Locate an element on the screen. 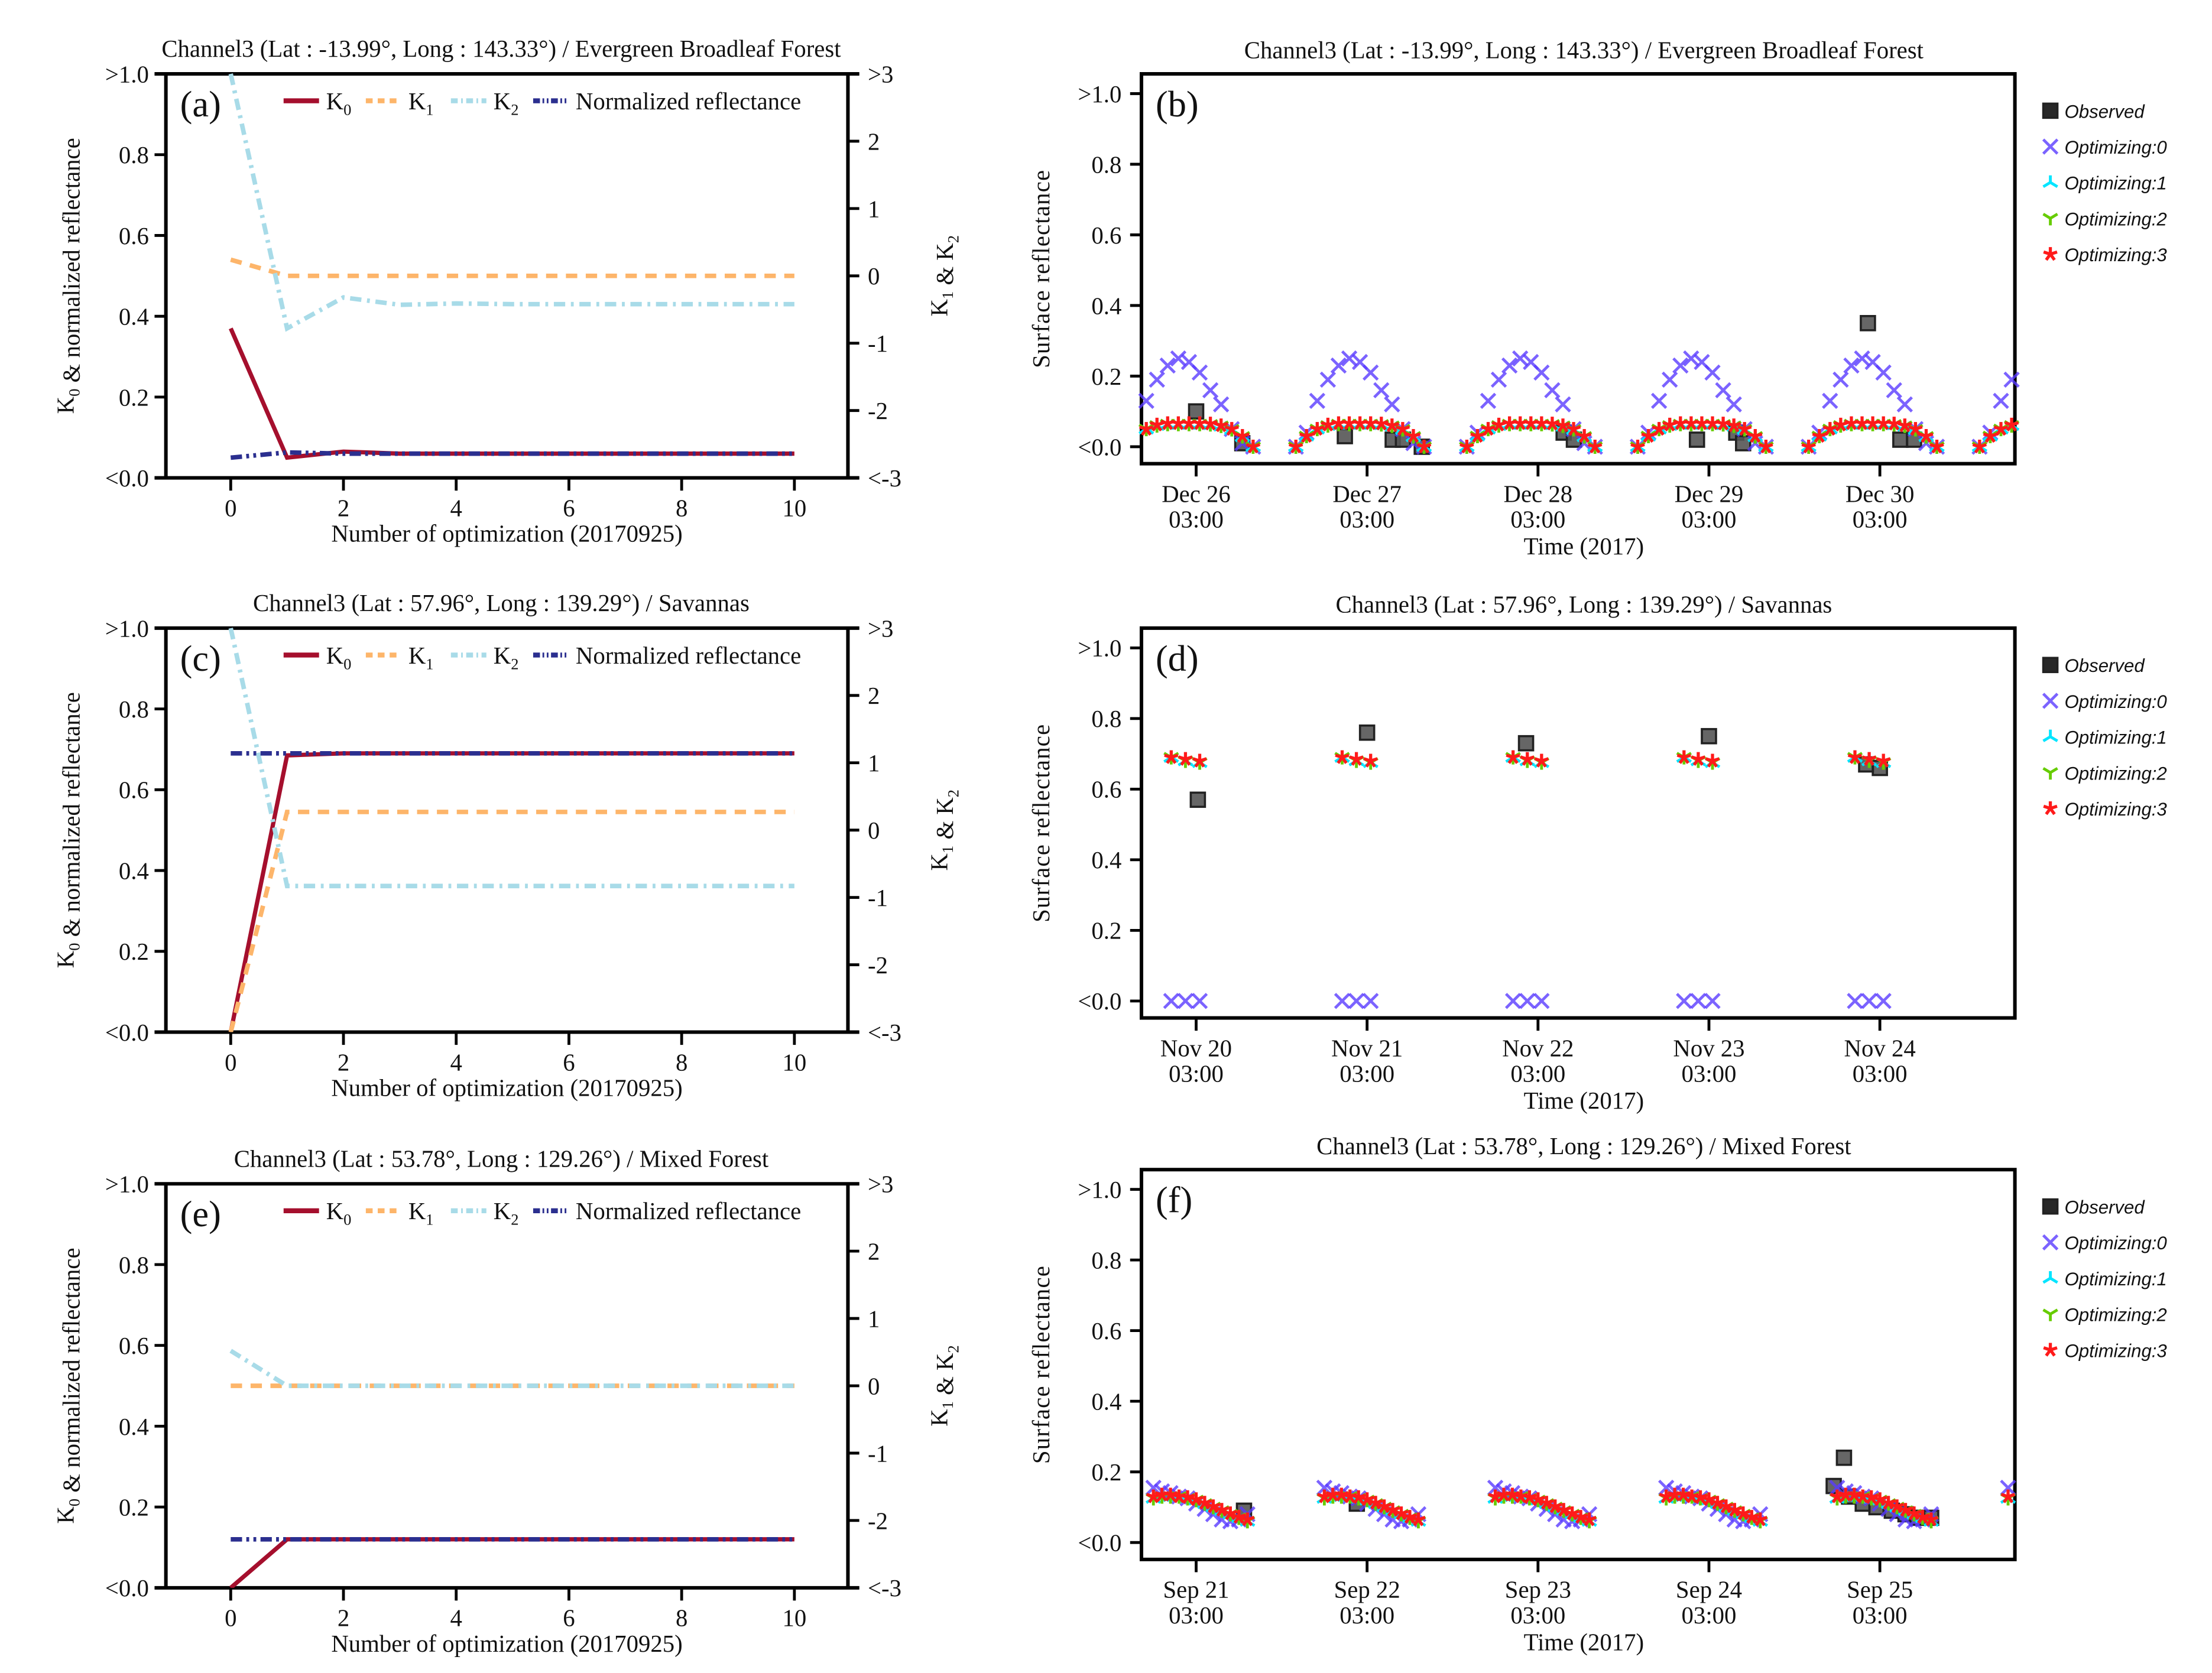 The width and height of the screenshot is (2212, 1673). x-tick-label: 6 is located at coordinates (569, 1062).